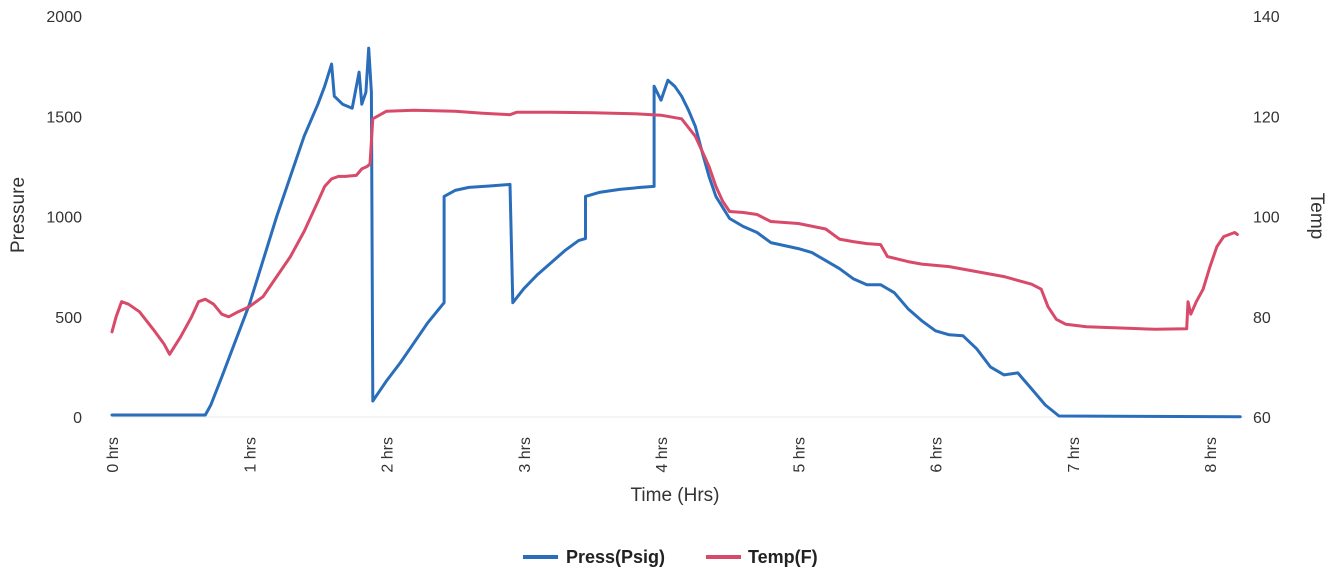 Image resolution: width=1337 pixels, height=569 pixels. What do you see at coordinates (1266, 17) in the screenshot?
I see `y-right-tick-label: 140` at bounding box center [1266, 17].